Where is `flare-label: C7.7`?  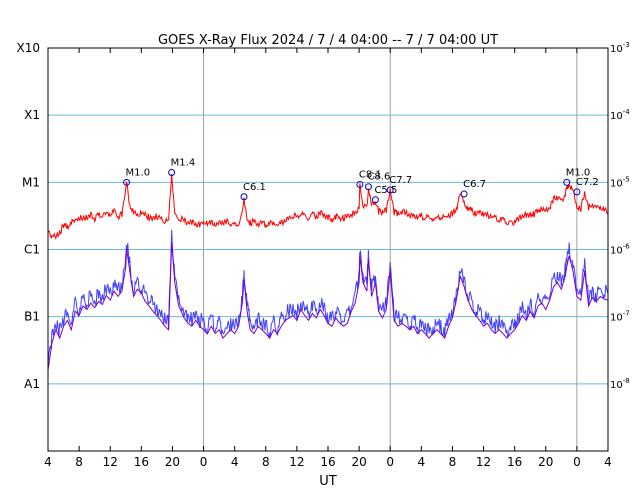
flare-label: C7.7 is located at coordinates (400, 180).